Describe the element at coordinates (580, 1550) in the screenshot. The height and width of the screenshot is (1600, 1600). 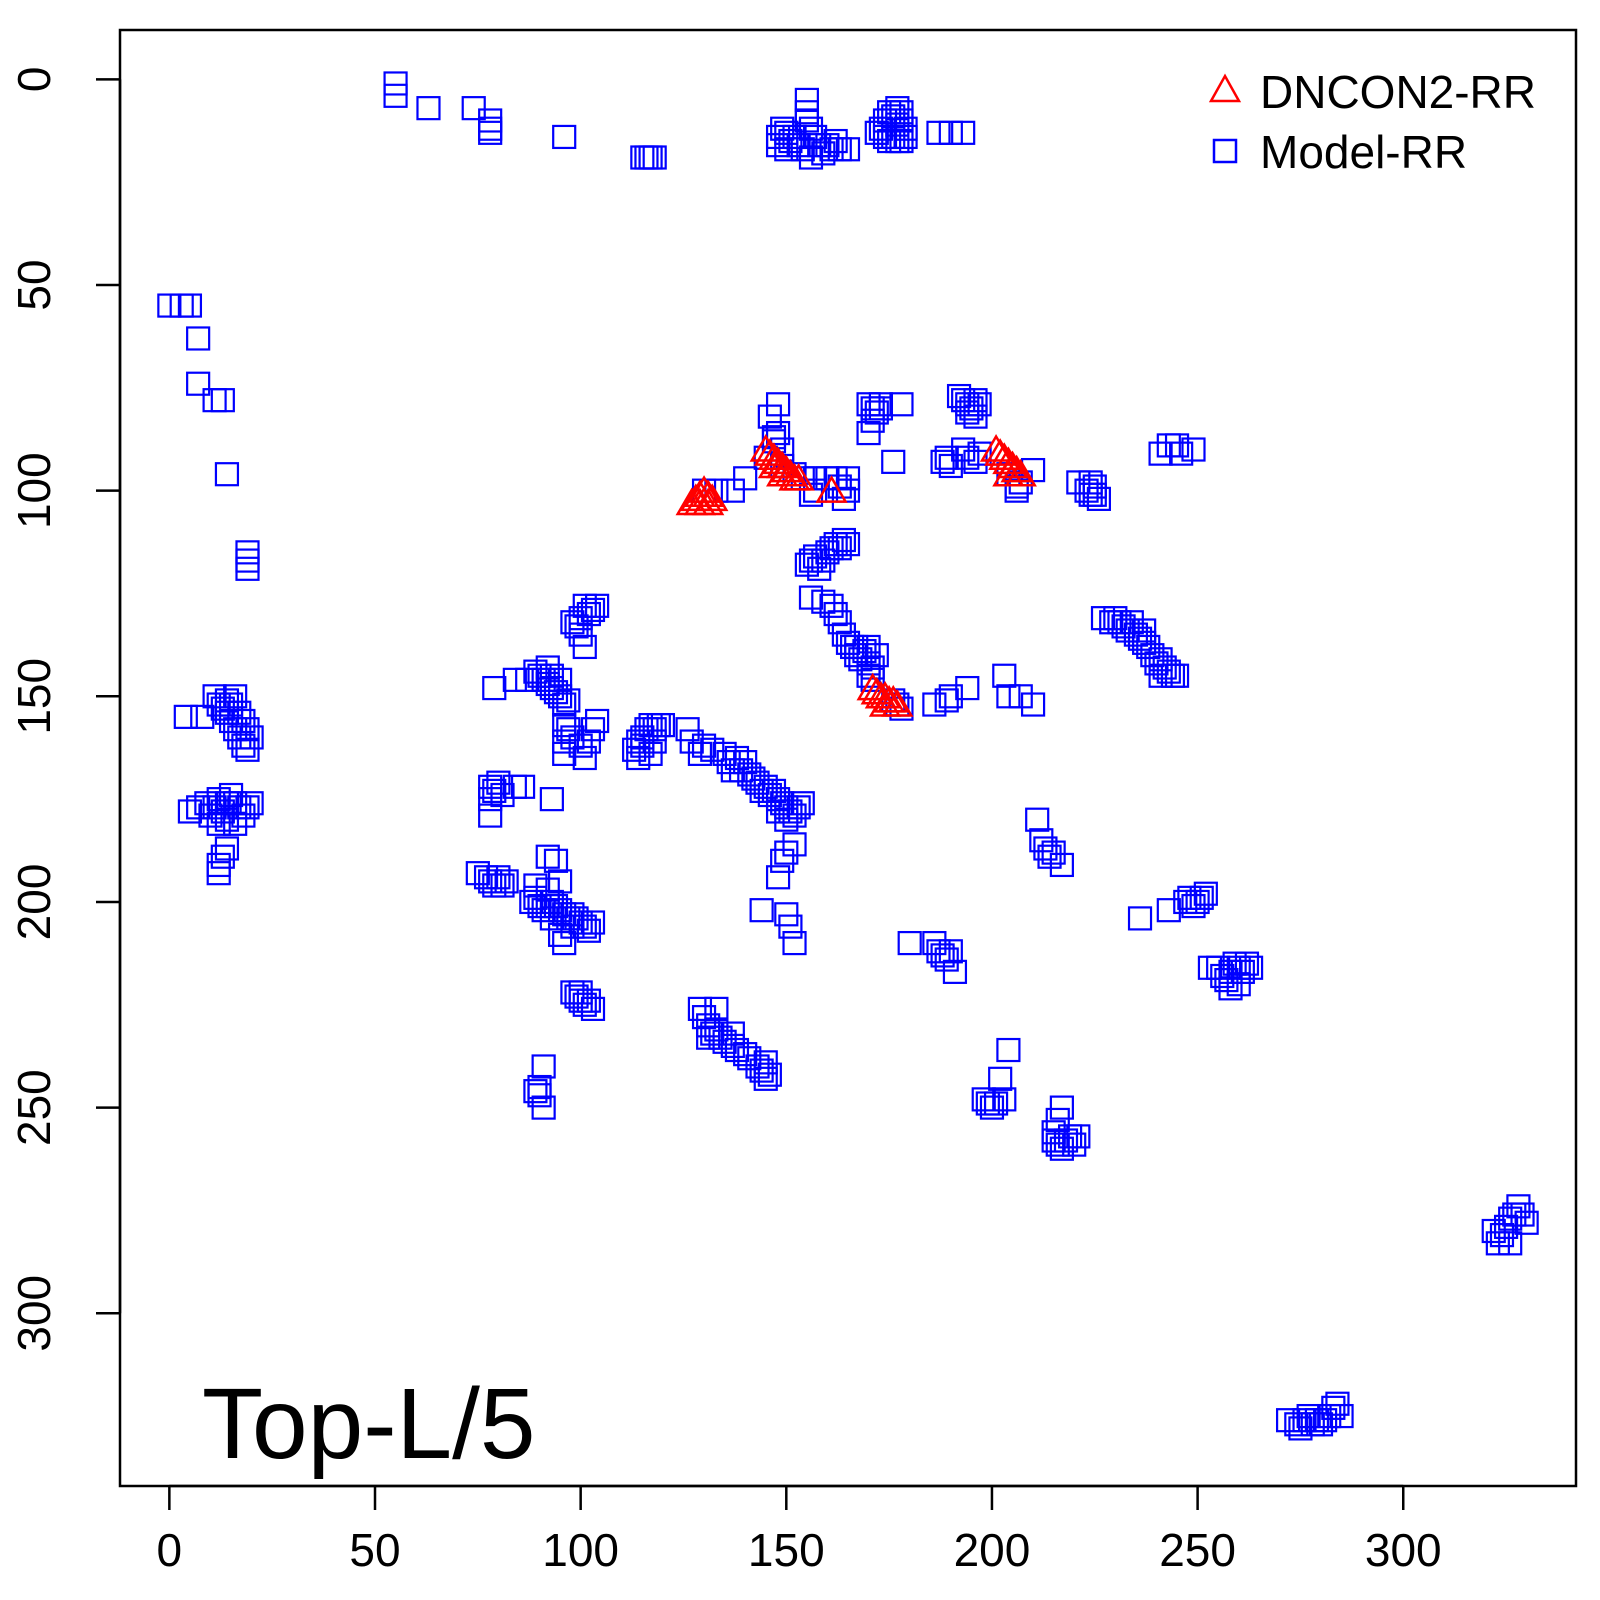
I see `x-tick-label: 100` at that location.